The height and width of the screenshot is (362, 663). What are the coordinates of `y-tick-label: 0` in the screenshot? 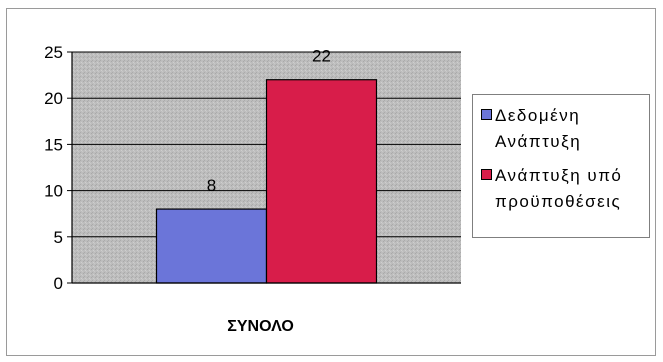 It's located at (58, 283).